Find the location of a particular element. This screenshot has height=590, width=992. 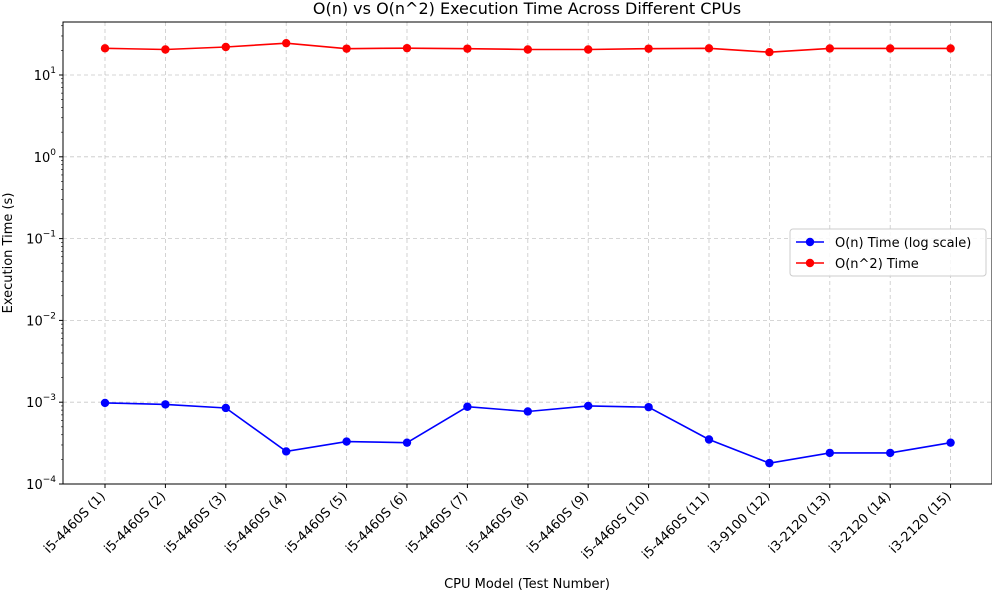

legend-label: O(n^2) Time is located at coordinates (877, 264).